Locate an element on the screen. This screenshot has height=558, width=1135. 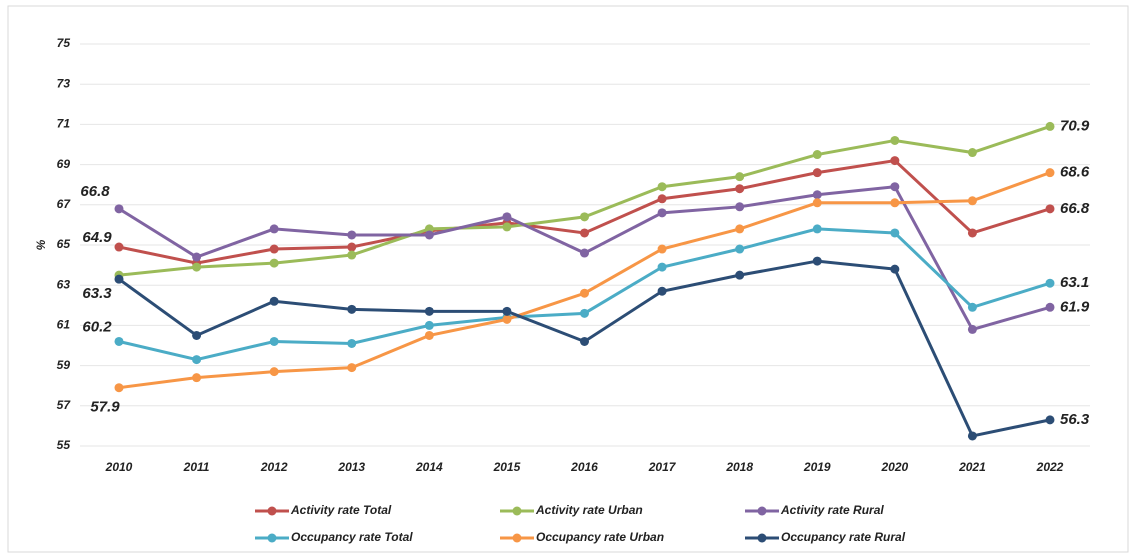
legend-label: Occupancy rate Rural is located at coordinates (843, 537).